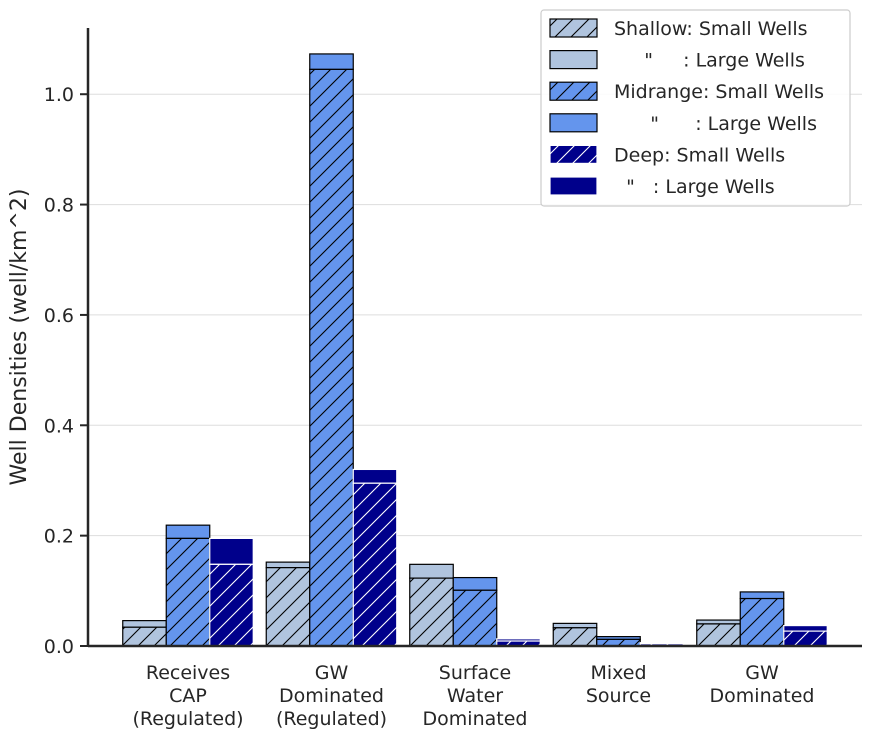 This screenshot has height=739, width=872. What do you see at coordinates (59, 95) in the screenshot?
I see `y-tick-label: 1.0` at bounding box center [59, 95].